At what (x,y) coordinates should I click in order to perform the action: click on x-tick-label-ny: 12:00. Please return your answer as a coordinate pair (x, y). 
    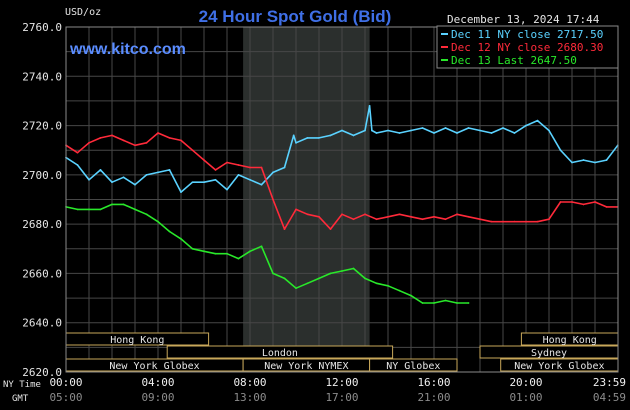
    Looking at the image, I should click on (341, 382).